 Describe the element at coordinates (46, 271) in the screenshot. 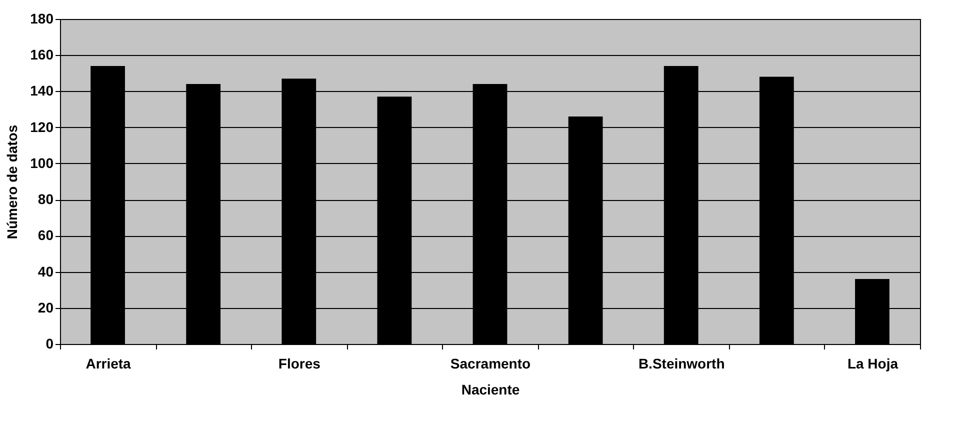

I see `y-tick-label: 40` at that location.